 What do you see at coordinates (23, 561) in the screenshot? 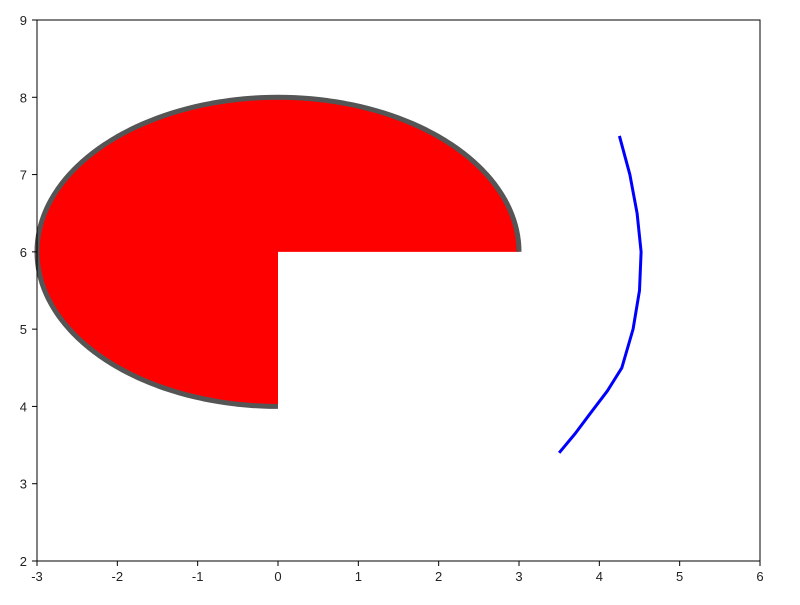
I see `y-tick-label: 2` at bounding box center [23, 561].